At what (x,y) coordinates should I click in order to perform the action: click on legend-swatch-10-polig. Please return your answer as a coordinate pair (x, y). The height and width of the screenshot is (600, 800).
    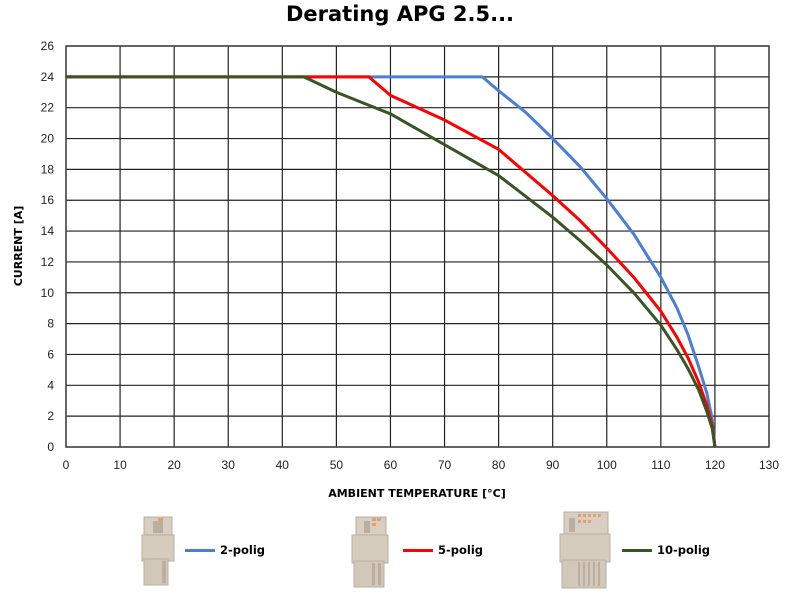
    Looking at the image, I should click on (637, 550).